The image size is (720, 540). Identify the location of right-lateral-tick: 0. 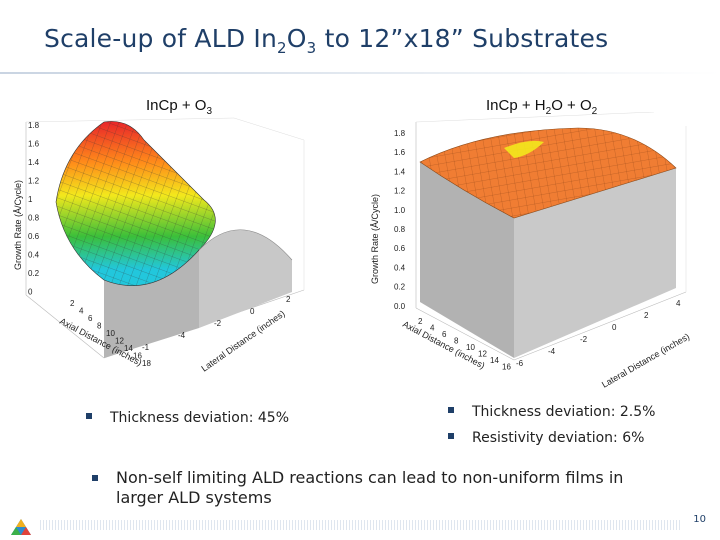
(614, 327).